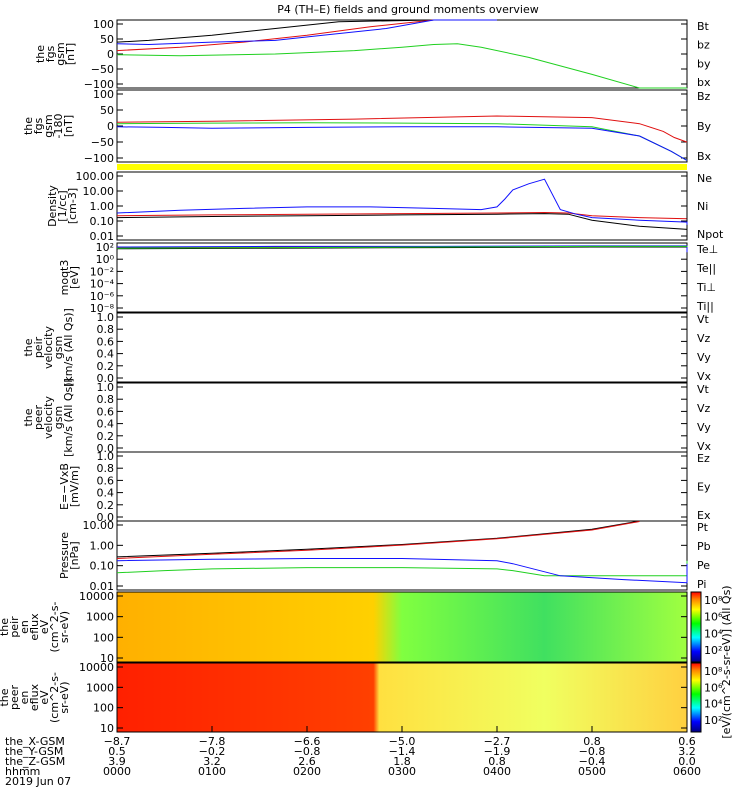 The width and height of the screenshot is (750, 800). I want to click on panel-pressure: 10.00 1.00 0.10 0.01 Pressure[nPa] Pt Pb Pe Pi, so click(384, 556).